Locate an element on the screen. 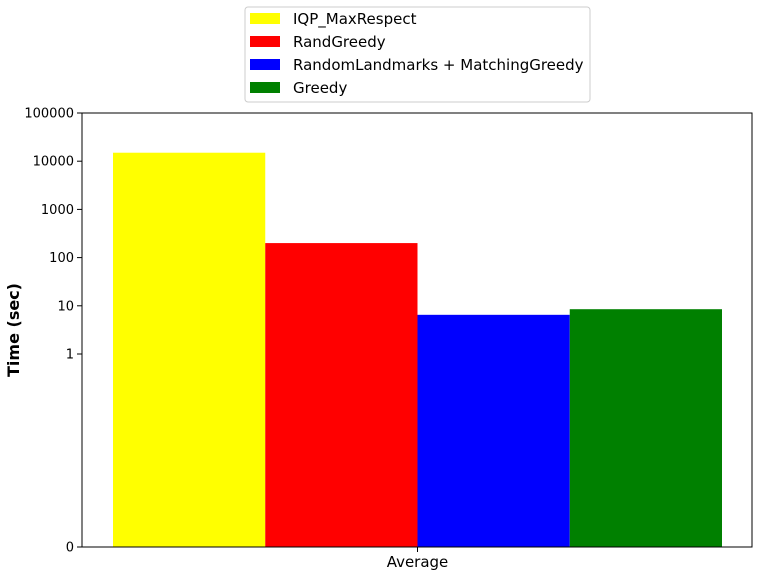 This screenshot has height=576, width=759. y-tick-label: 100000 is located at coordinates (49, 114).